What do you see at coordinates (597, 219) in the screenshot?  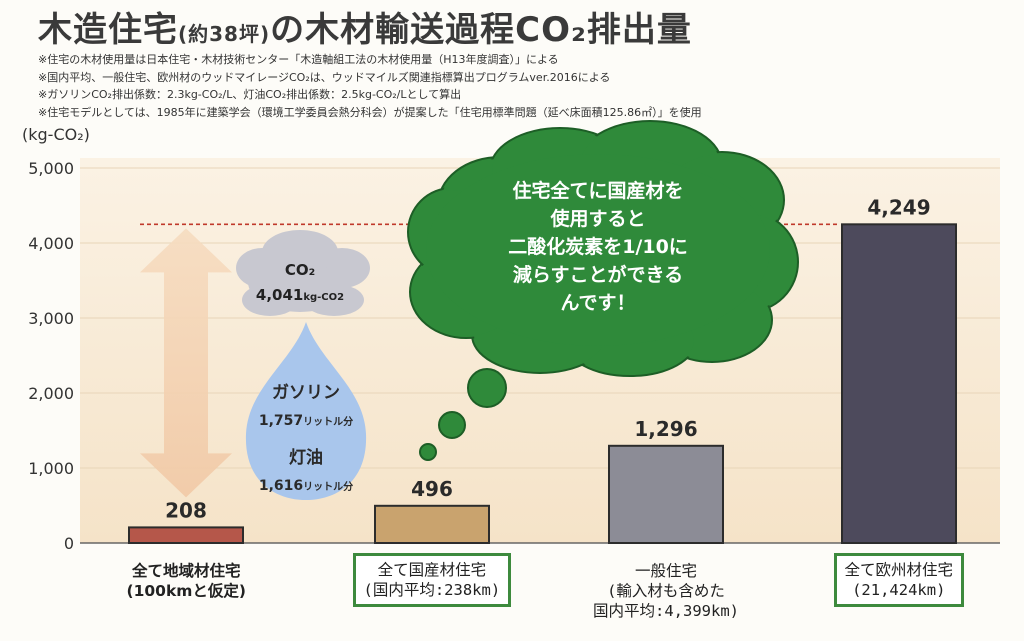 I see `callout-line: 使用すると` at bounding box center [597, 219].